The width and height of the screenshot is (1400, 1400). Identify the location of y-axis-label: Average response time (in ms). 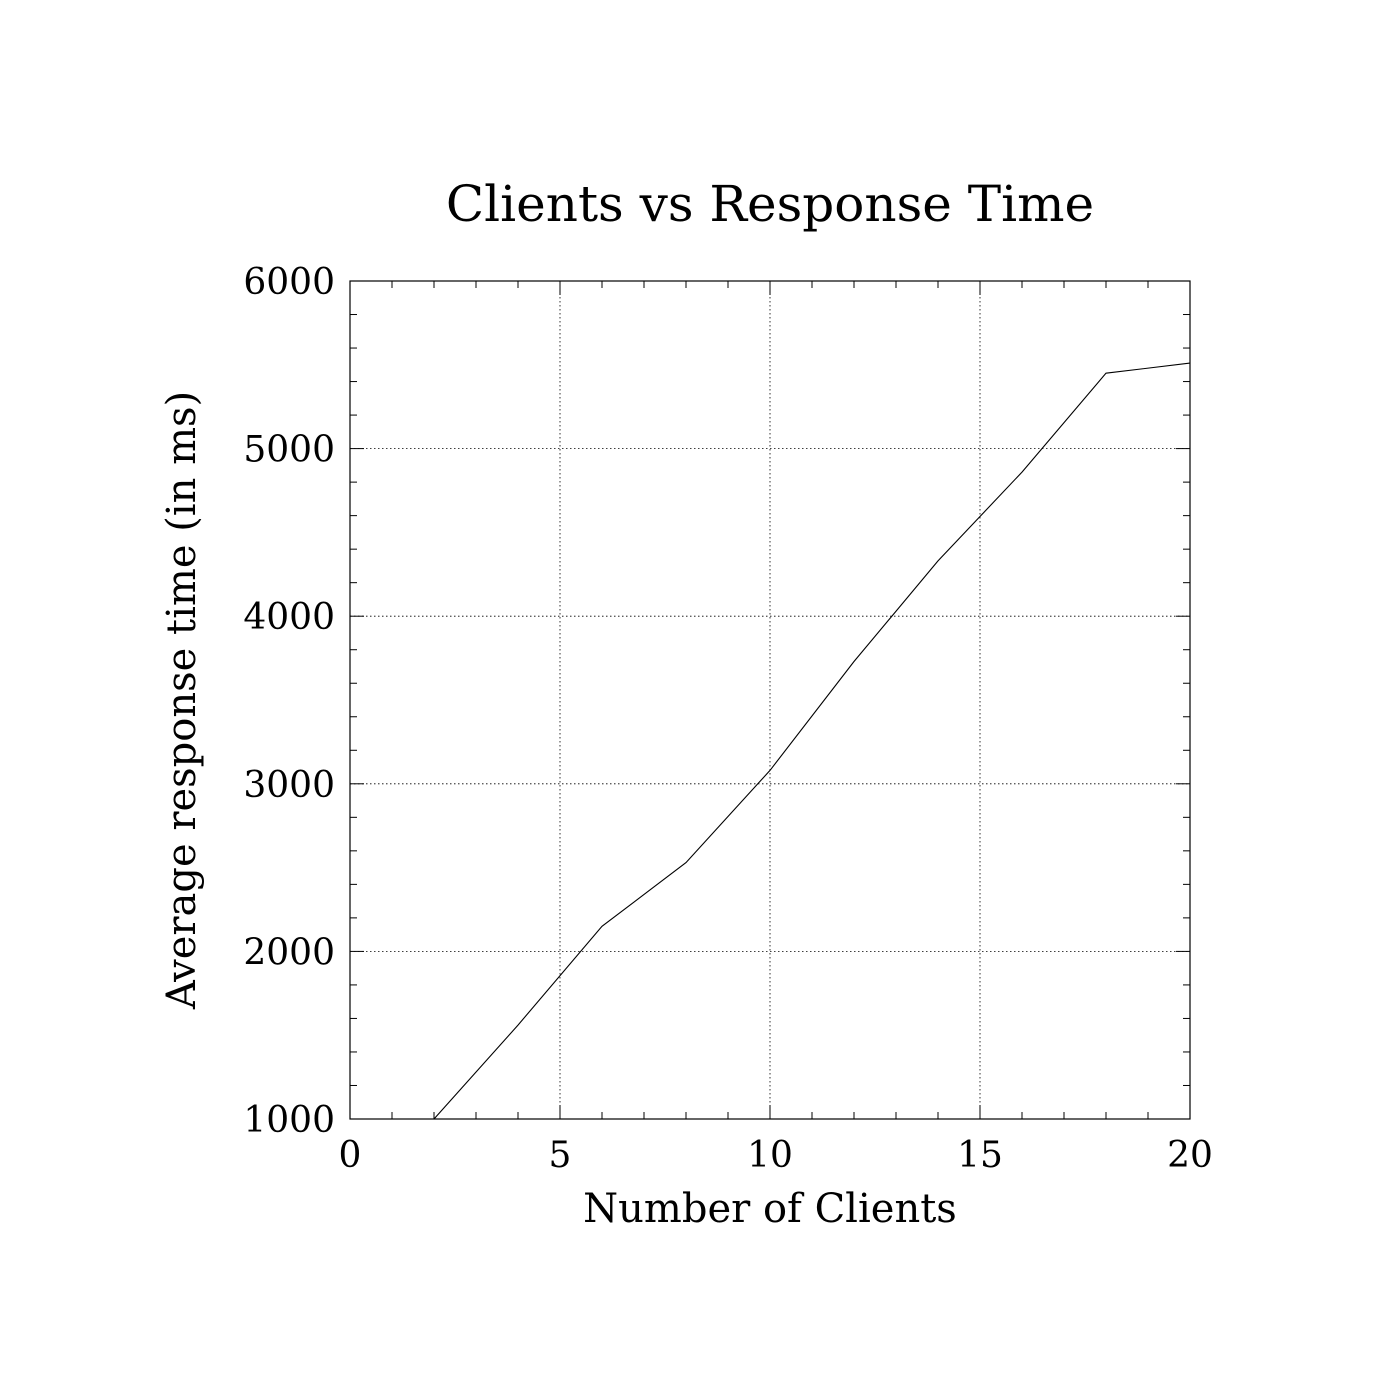
(182, 700).